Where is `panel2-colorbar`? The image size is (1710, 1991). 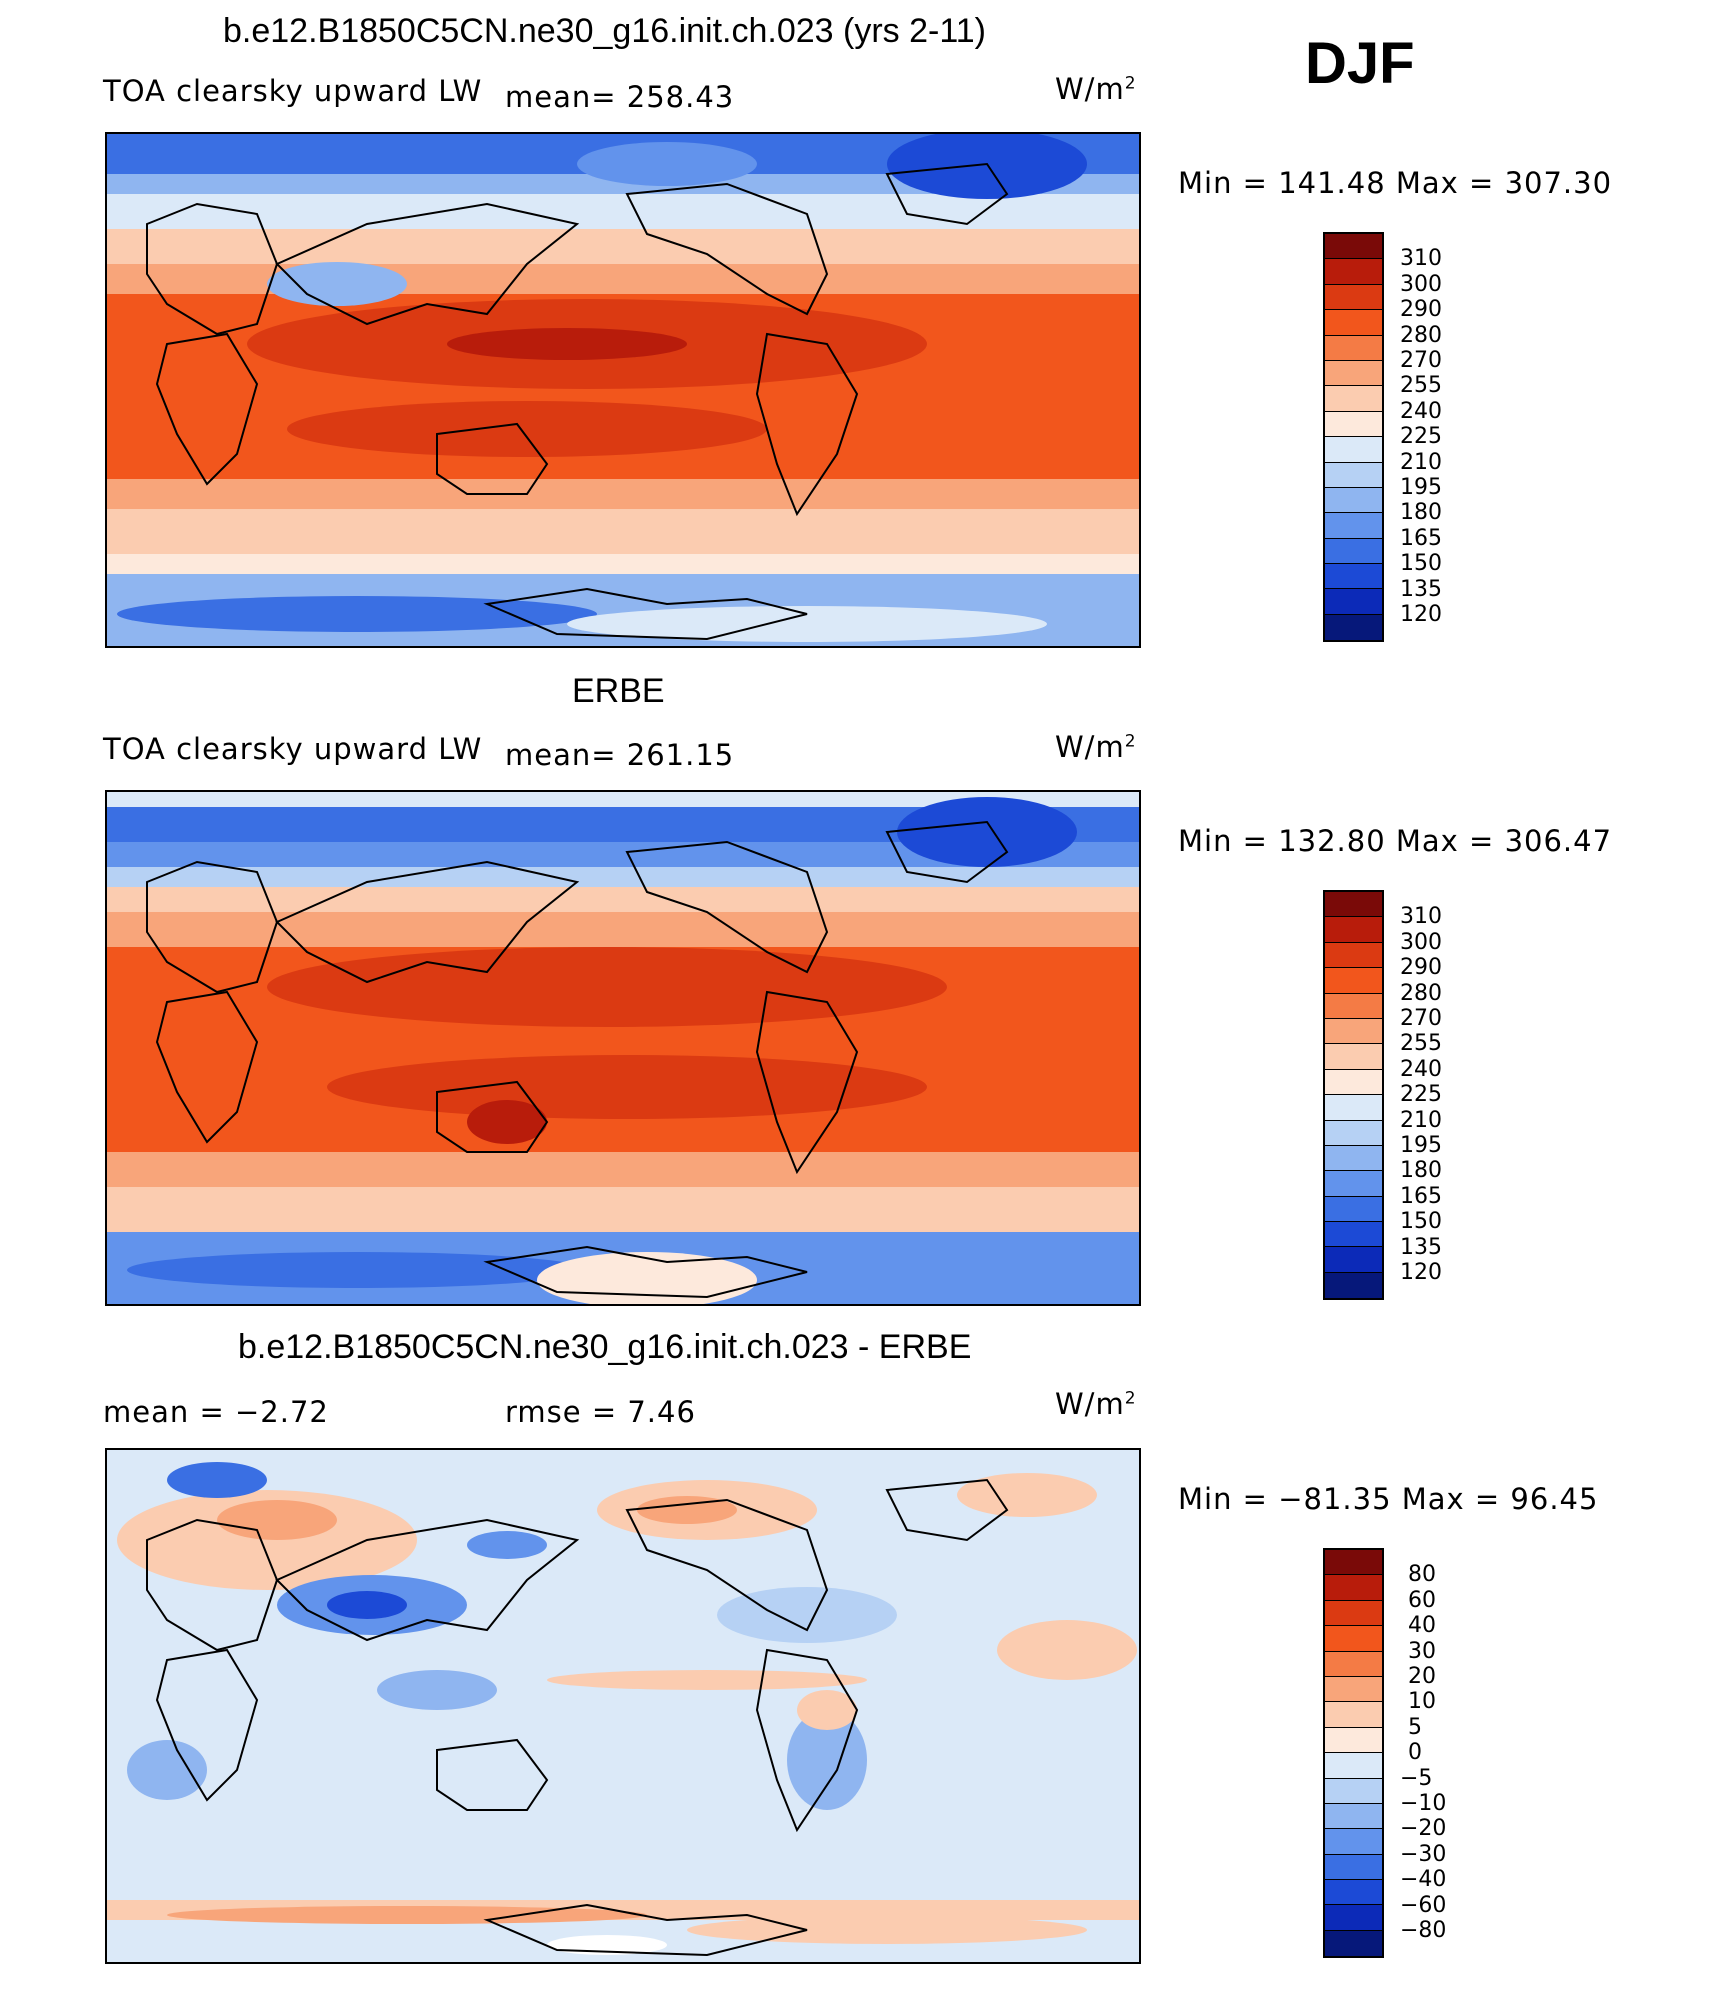 panel2-colorbar is located at coordinates (1353, 1095).